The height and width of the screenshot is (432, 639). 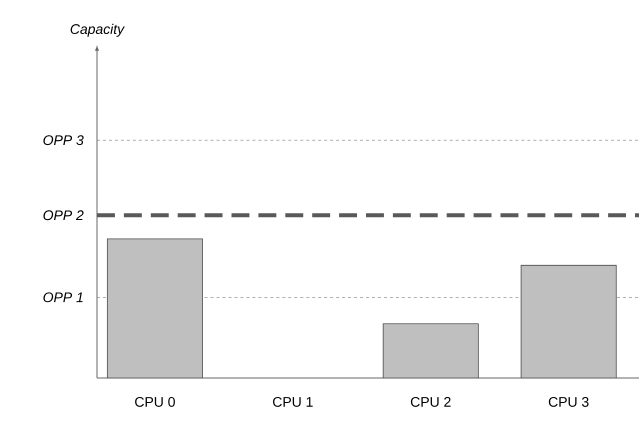 I want to click on x-tick-label: CPU 1, so click(x=293, y=401).